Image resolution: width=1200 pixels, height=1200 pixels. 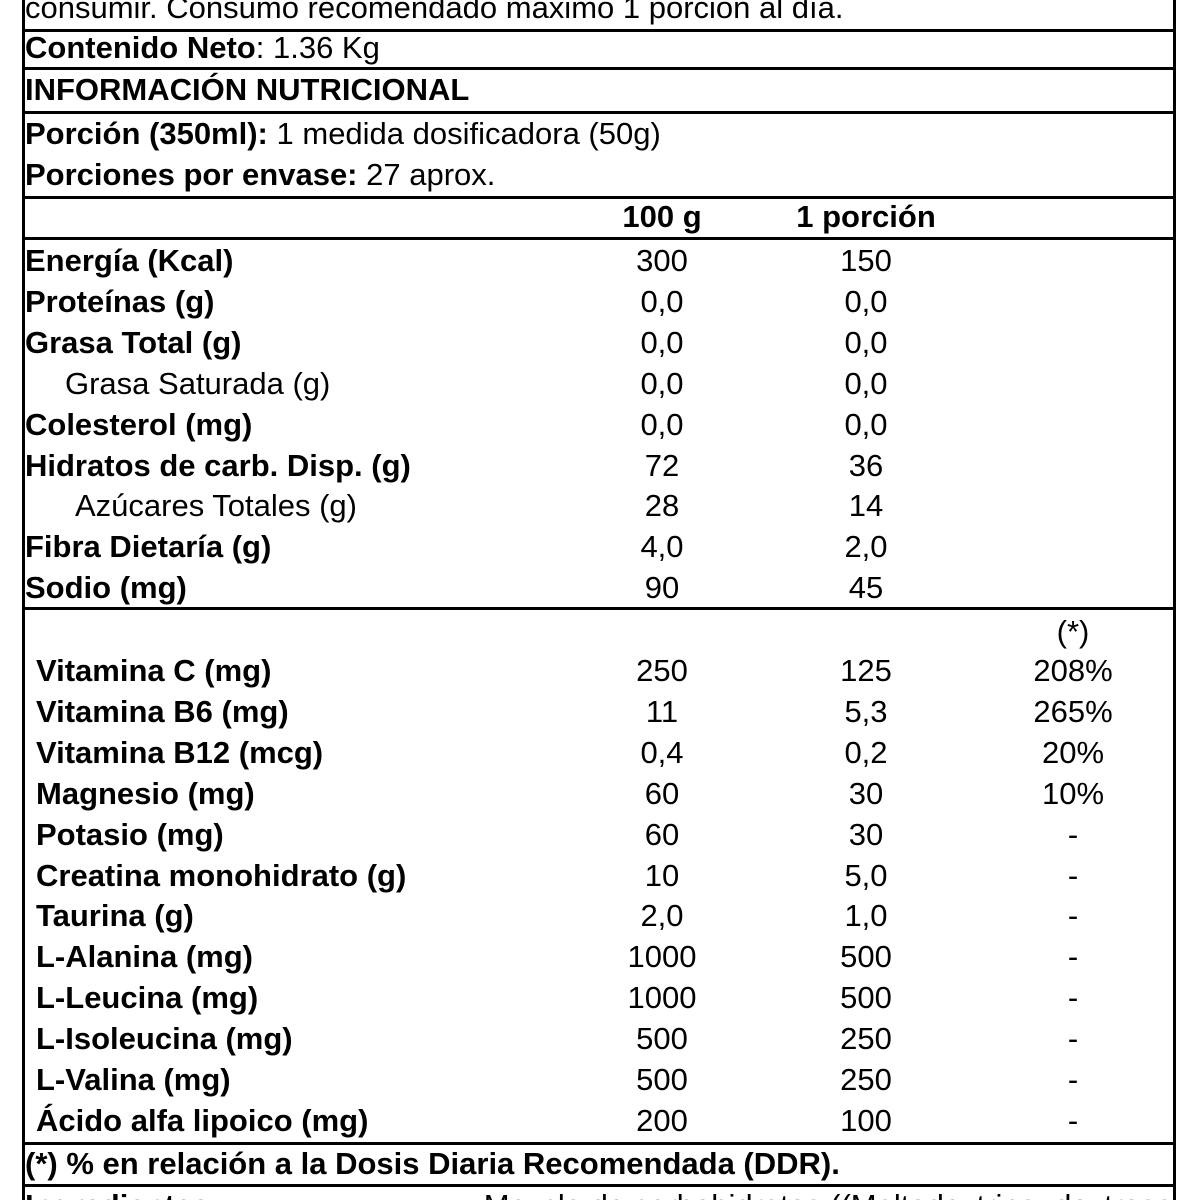 I want to click on column-header: (*), so click(x=1073, y=631).